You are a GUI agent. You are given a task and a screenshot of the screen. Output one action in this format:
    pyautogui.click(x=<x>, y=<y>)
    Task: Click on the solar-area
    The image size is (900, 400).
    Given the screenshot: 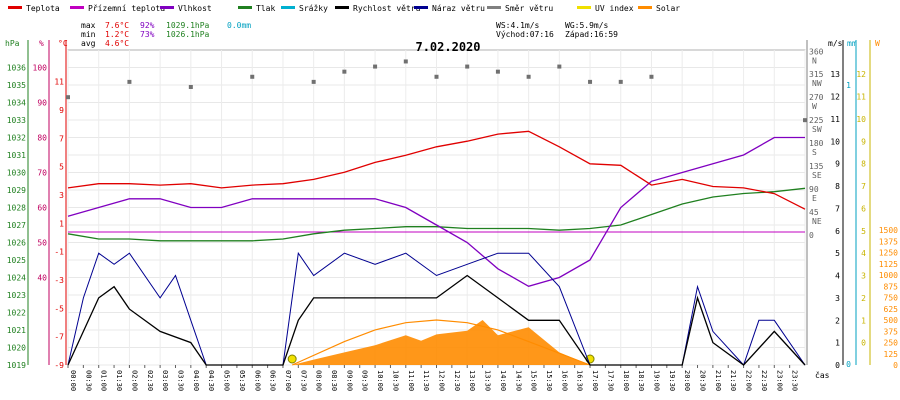 What is the action you would take?
    pyautogui.click(x=441, y=342)
    